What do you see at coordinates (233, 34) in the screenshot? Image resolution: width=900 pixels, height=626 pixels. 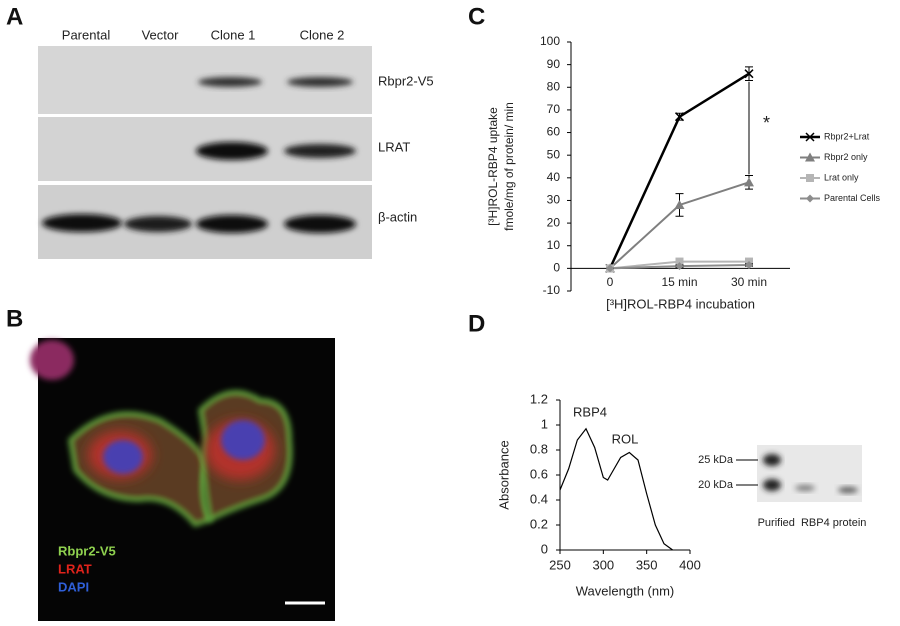 I see `lane-label: Clone 1` at bounding box center [233, 34].